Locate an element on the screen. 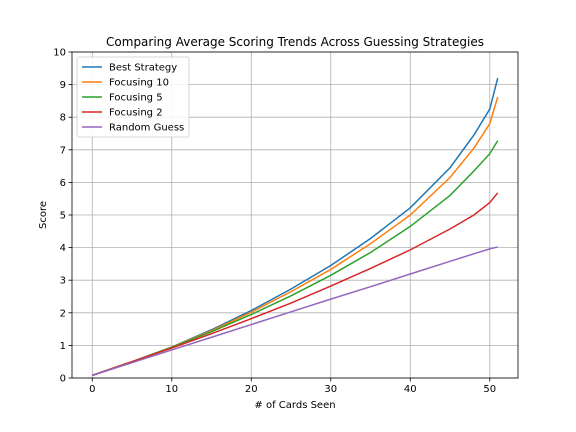  y-tick-label: 5 is located at coordinates (63, 216).